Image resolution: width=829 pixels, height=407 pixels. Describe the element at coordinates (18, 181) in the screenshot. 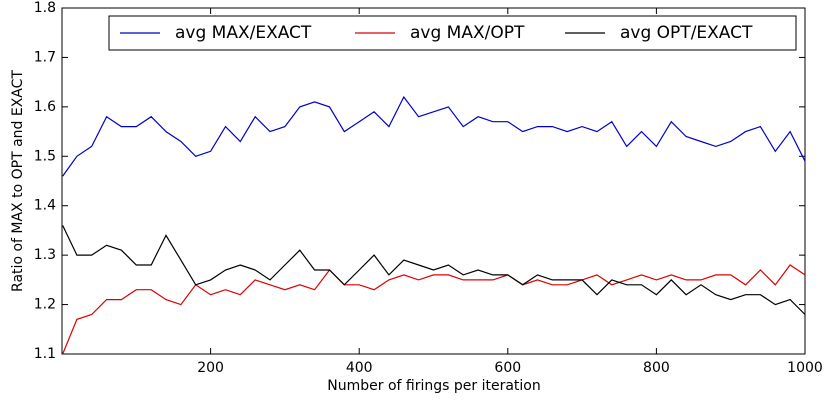

I see `y-axis-label: Ratio of MAX to OPT and EXACT` at that location.